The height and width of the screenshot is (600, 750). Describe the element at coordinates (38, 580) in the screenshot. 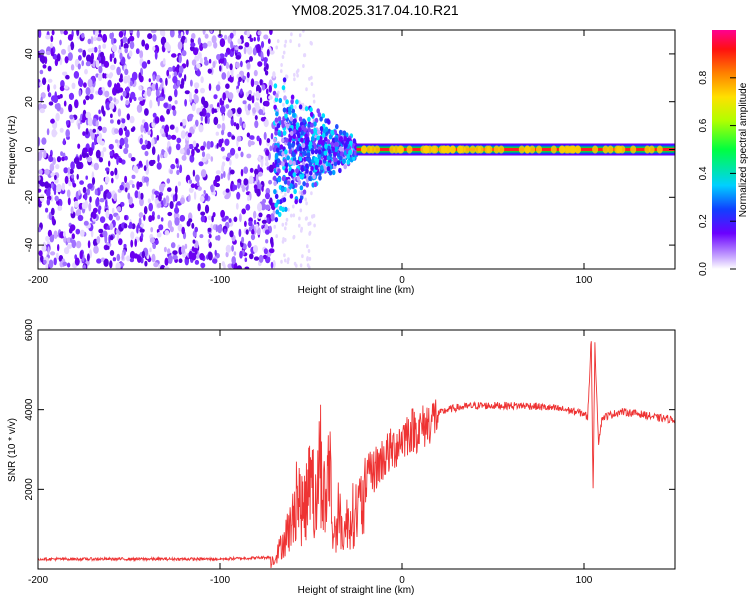

I see `x-tick-label: -200` at that location.